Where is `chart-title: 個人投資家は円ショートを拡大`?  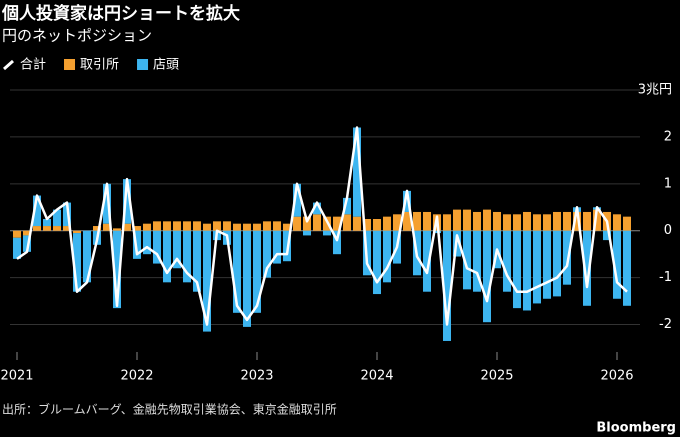
chart-title: 個人投資家は円ショートを拡大 is located at coordinates (120, 13).